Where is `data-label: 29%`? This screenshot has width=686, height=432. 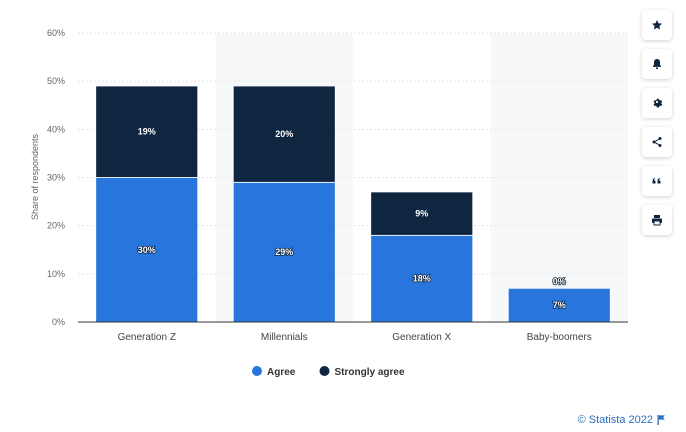 data-label: 29% is located at coordinates (284, 252).